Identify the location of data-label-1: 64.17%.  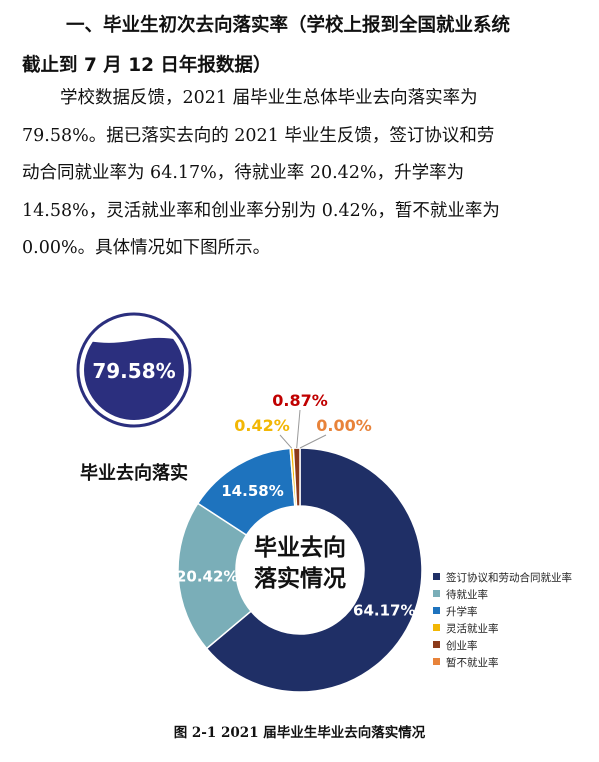
(384, 610).